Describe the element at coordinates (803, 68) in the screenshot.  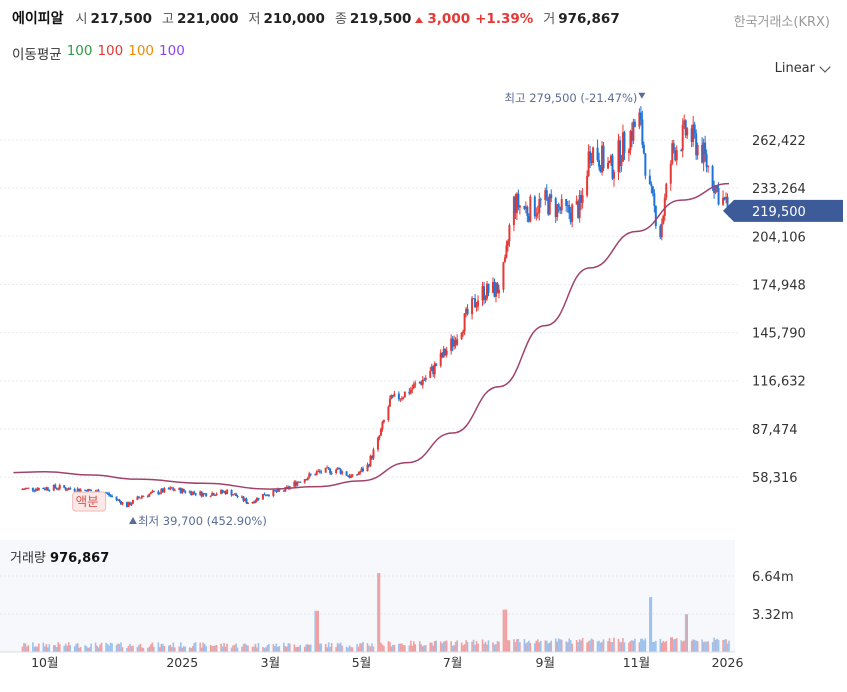
I see `scale-dropdown: Linear` at that location.